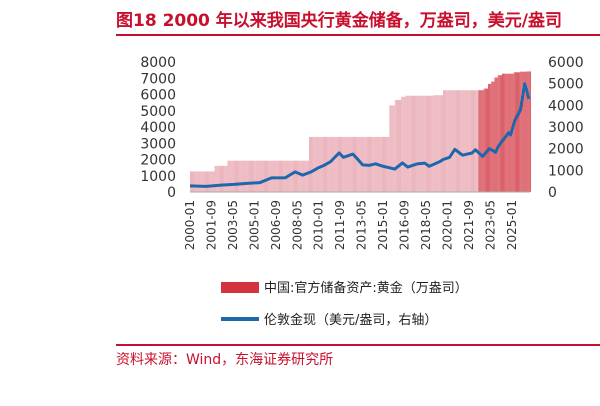 This screenshot has height=406, width=600. I want to click on y-left-tick-label: 7000, so click(158, 79).